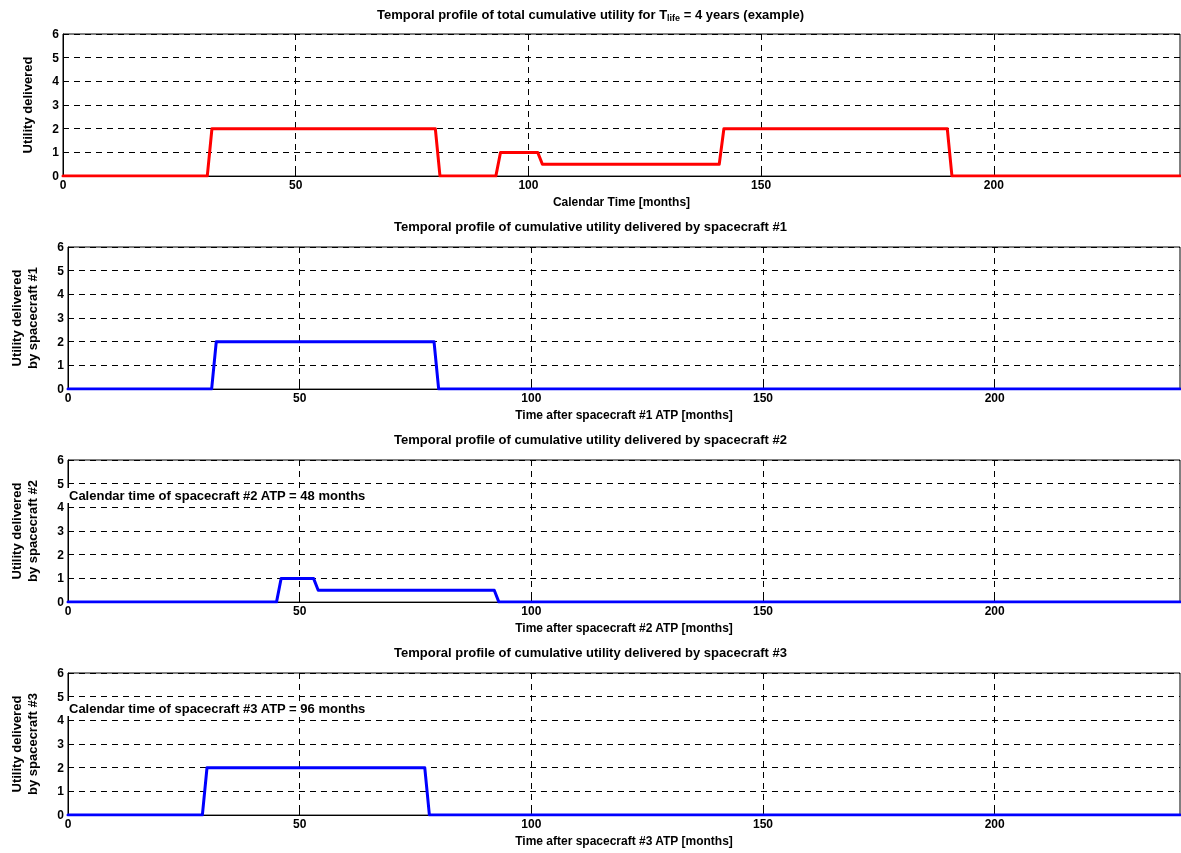 The image size is (1181, 853). I want to click on y-axis-title: Utility delivered by spacecraft #1, so click(24, 318).